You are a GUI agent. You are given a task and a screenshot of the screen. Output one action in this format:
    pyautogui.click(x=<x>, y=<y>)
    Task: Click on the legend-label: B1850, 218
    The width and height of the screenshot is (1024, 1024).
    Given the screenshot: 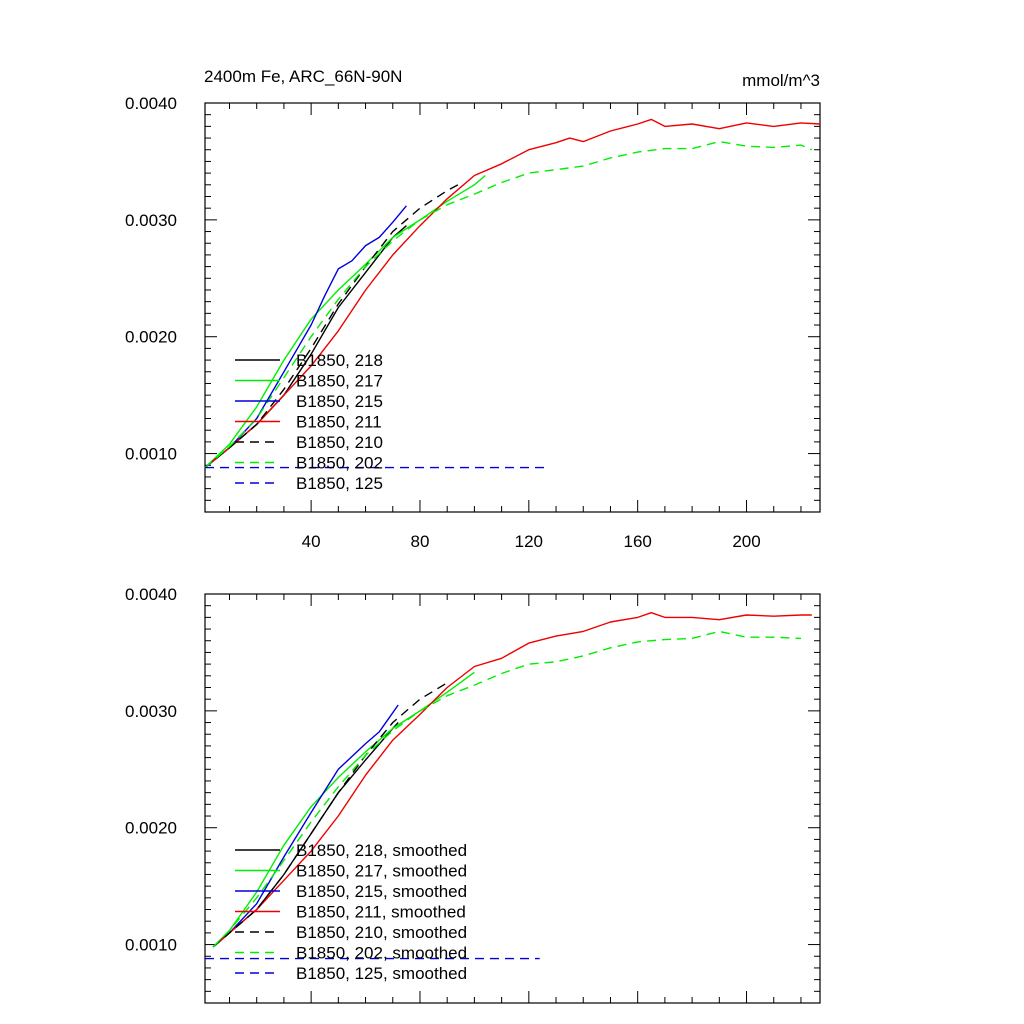 What is the action you would take?
    pyautogui.click(x=339, y=360)
    